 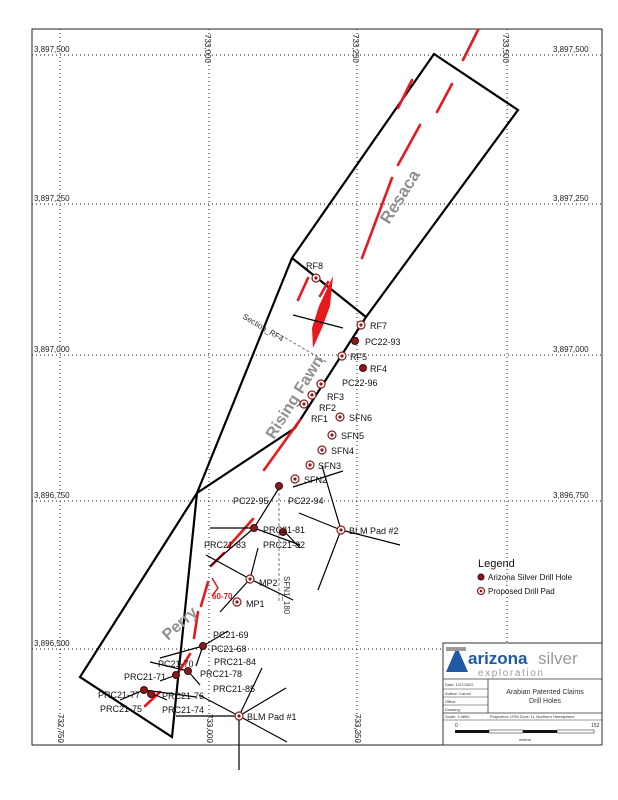 What do you see at coordinates (306, 501) in the screenshot?
I see `hole-label: PC22-94` at bounding box center [306, 501].